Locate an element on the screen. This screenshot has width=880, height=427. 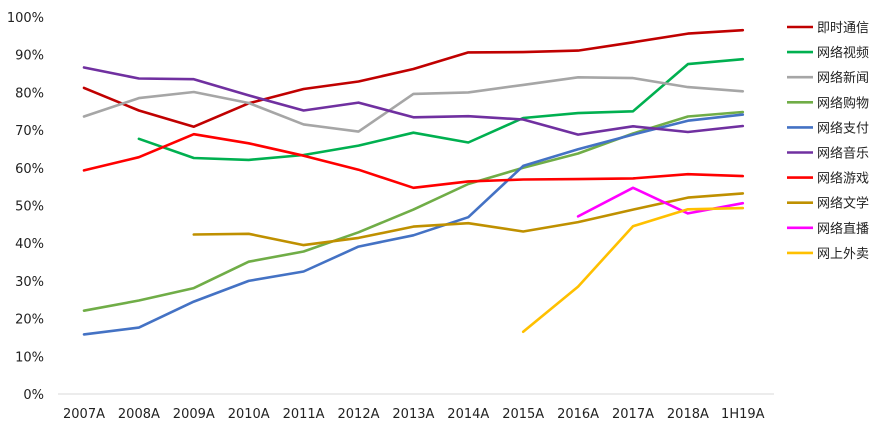
x-tick-label: 2012A is located at coordinates (359, 414).